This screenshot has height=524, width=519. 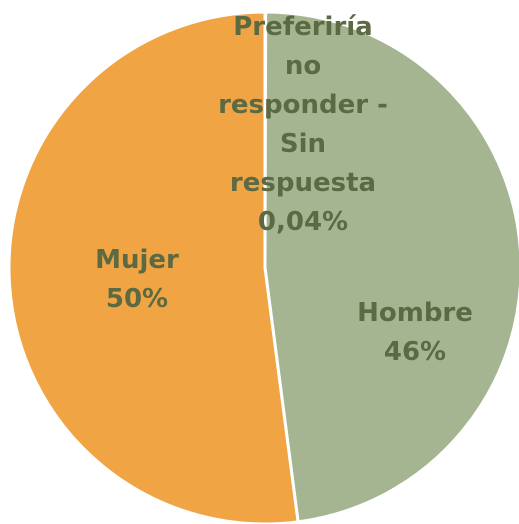 I want to click on value-label: 50%, so click(x=137, y=299).